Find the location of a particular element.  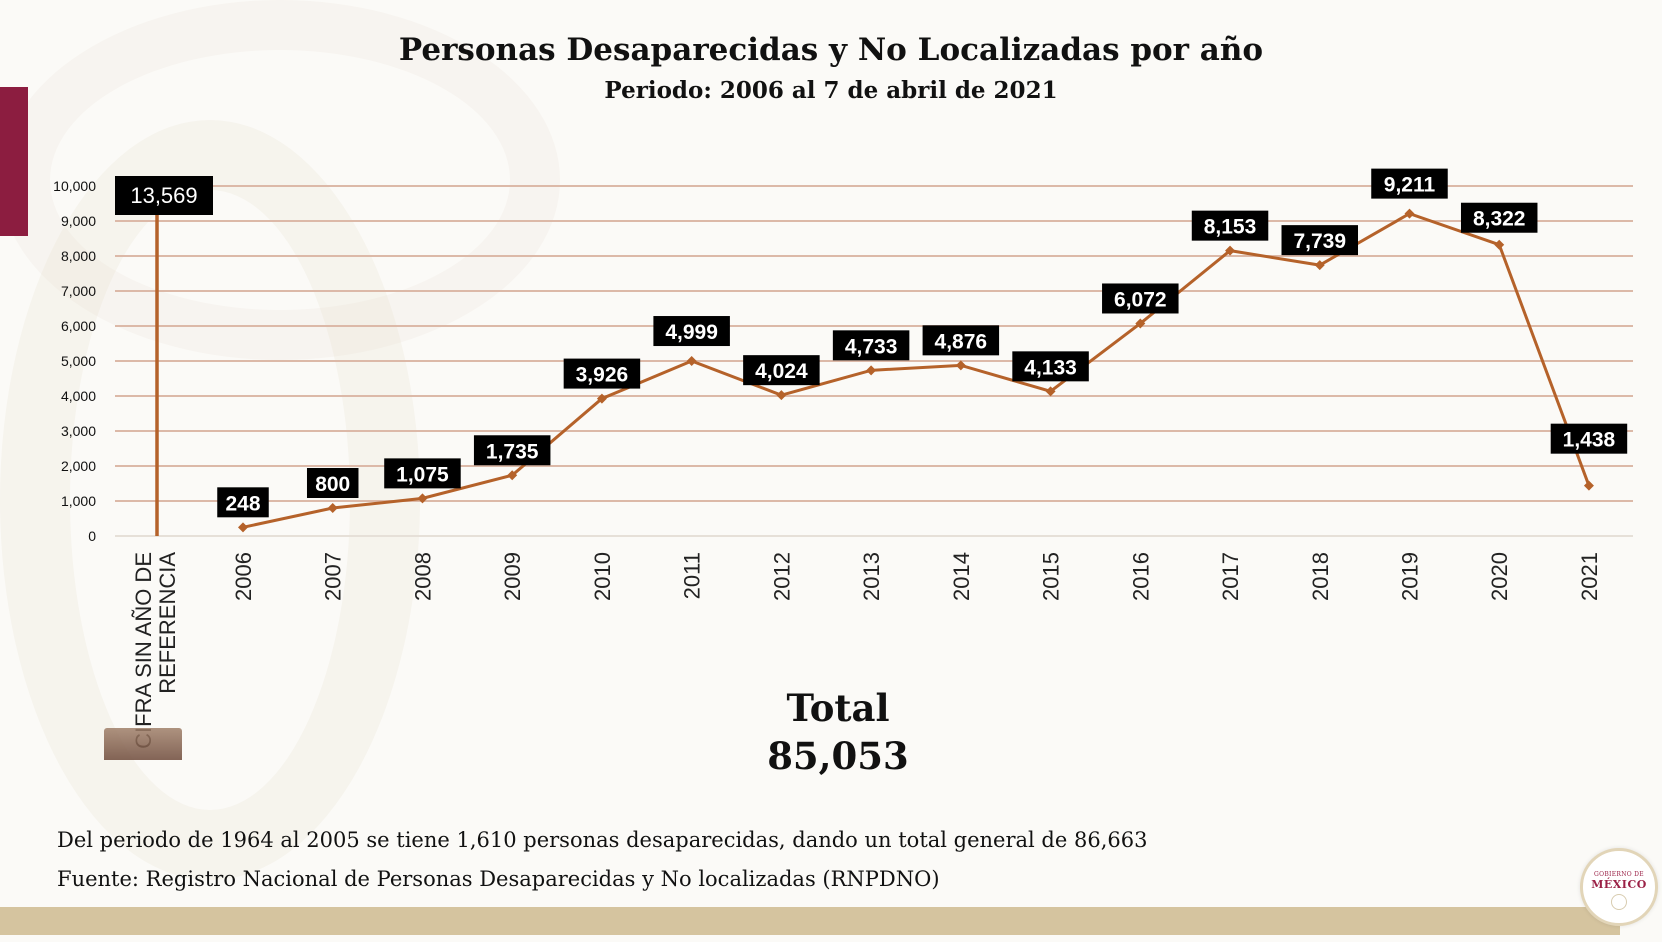

data-label: 1,438 is located at coordinates (1589, 440).